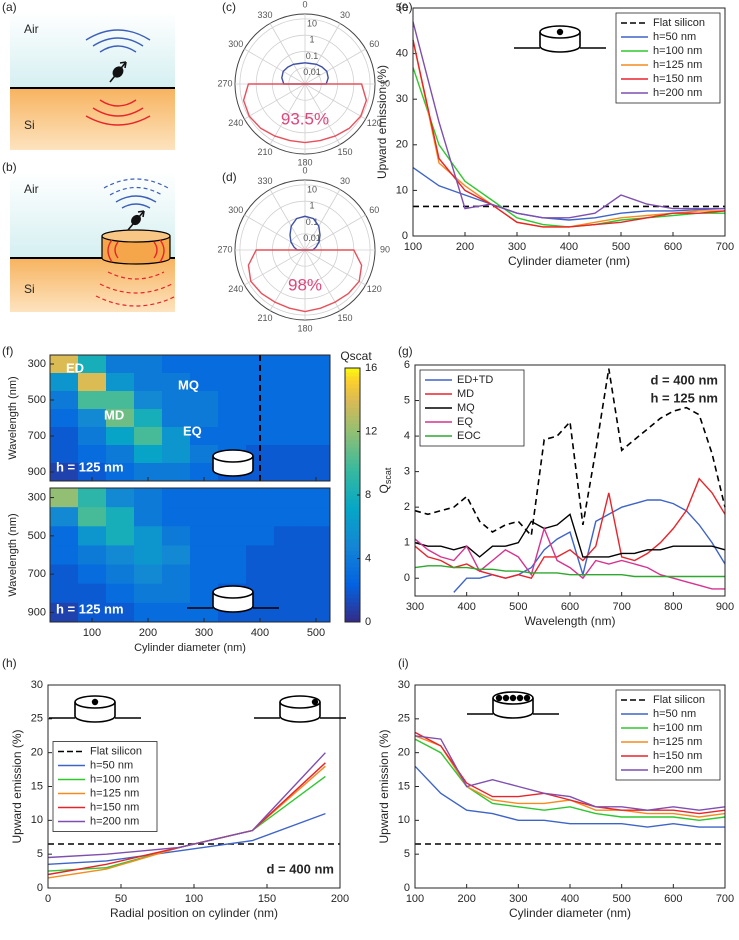  What do you see at coordinates (116, 751) in the screenshot?
I see `legend-label: Flat silicon` at bounding box center [116, 751].